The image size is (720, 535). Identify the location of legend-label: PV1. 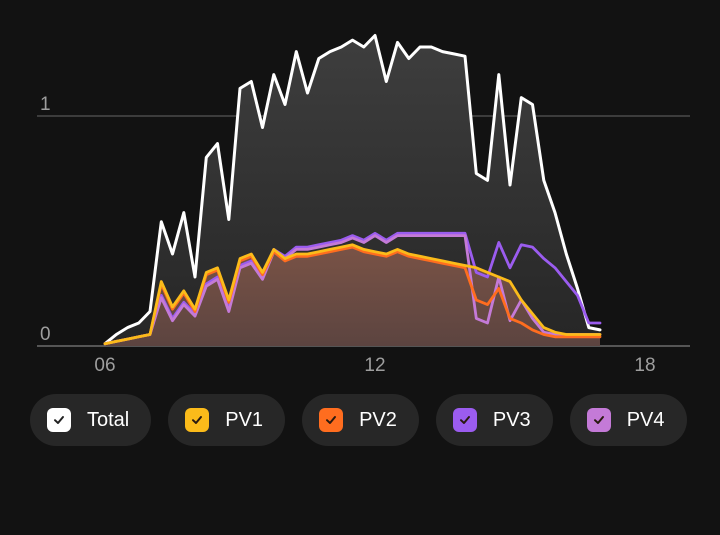
(244, 419).